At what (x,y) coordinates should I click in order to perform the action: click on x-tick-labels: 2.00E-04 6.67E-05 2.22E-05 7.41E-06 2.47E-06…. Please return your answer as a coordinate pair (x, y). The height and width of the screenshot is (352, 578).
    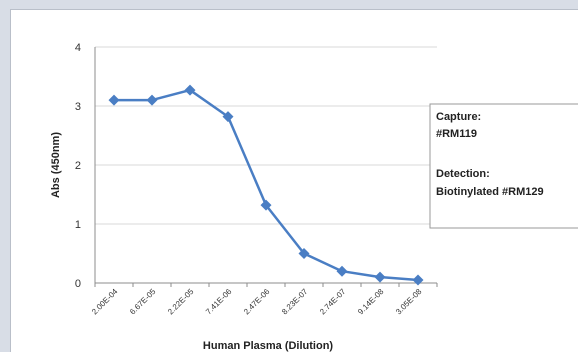
    Looking at the image, I should click on (257, 302).